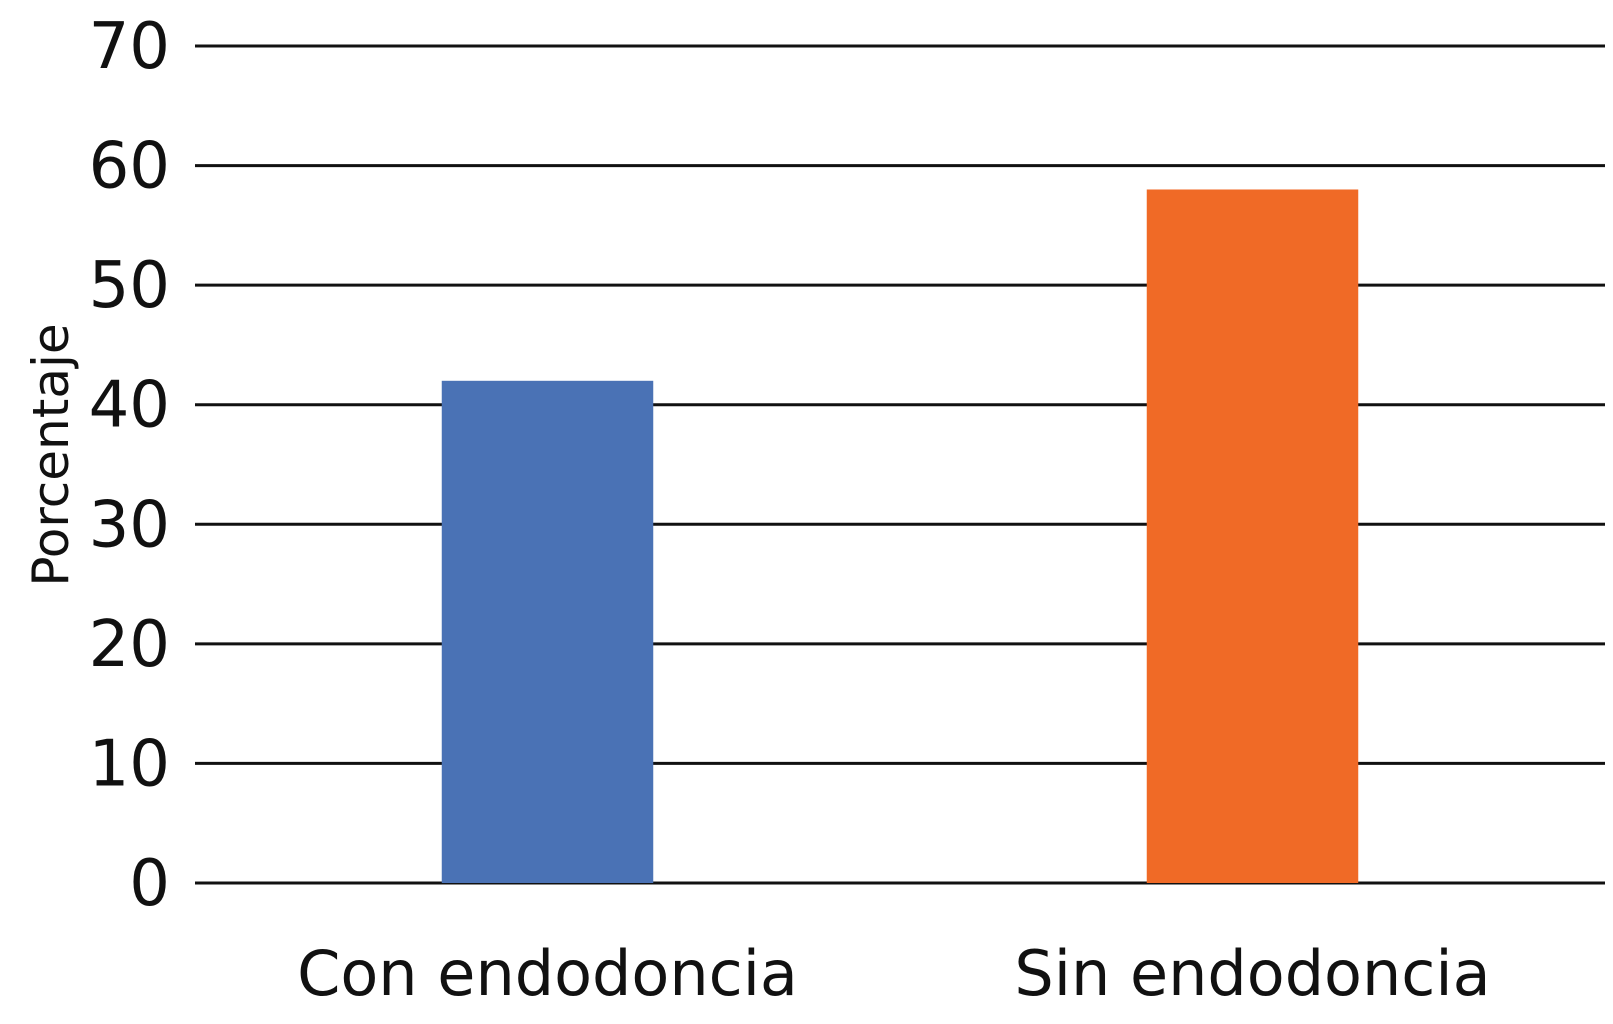 The width and height of the screenshot is (1613, 1024). I want to click on y-tick-label: 30, so click(129, 525).